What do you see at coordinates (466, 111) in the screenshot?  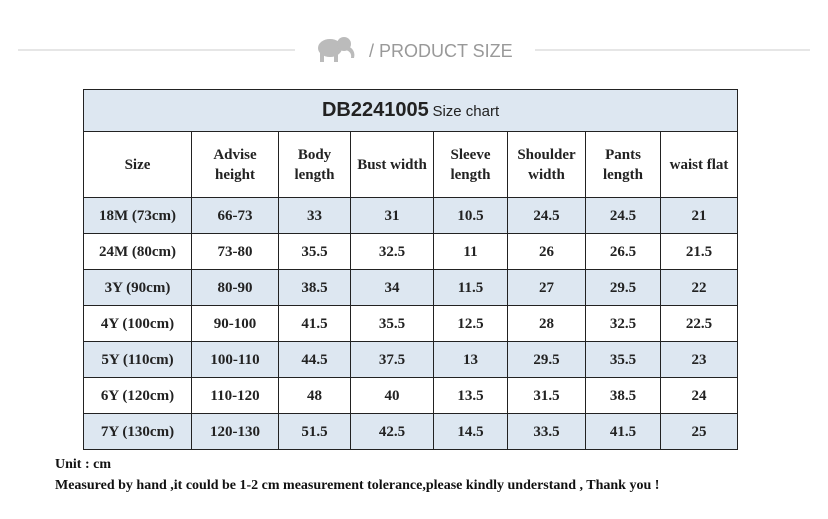 I see `table-title: Size chart` at bounding box center [466, 111].